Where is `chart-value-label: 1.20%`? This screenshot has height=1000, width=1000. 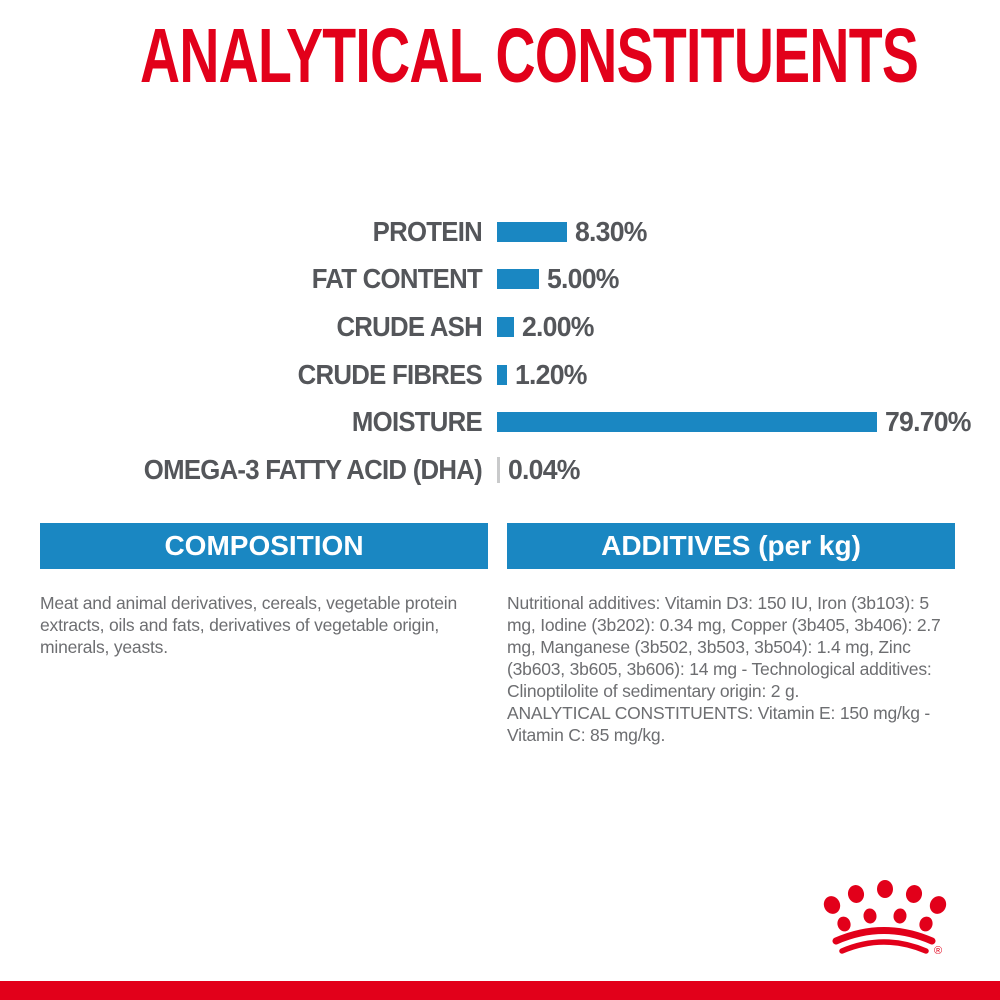 chart-value-label: 1.20% is located at coordinates (551, 374).